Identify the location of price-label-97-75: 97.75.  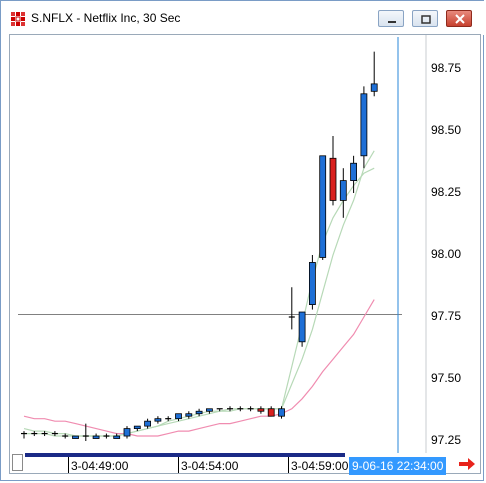
(446, 316).